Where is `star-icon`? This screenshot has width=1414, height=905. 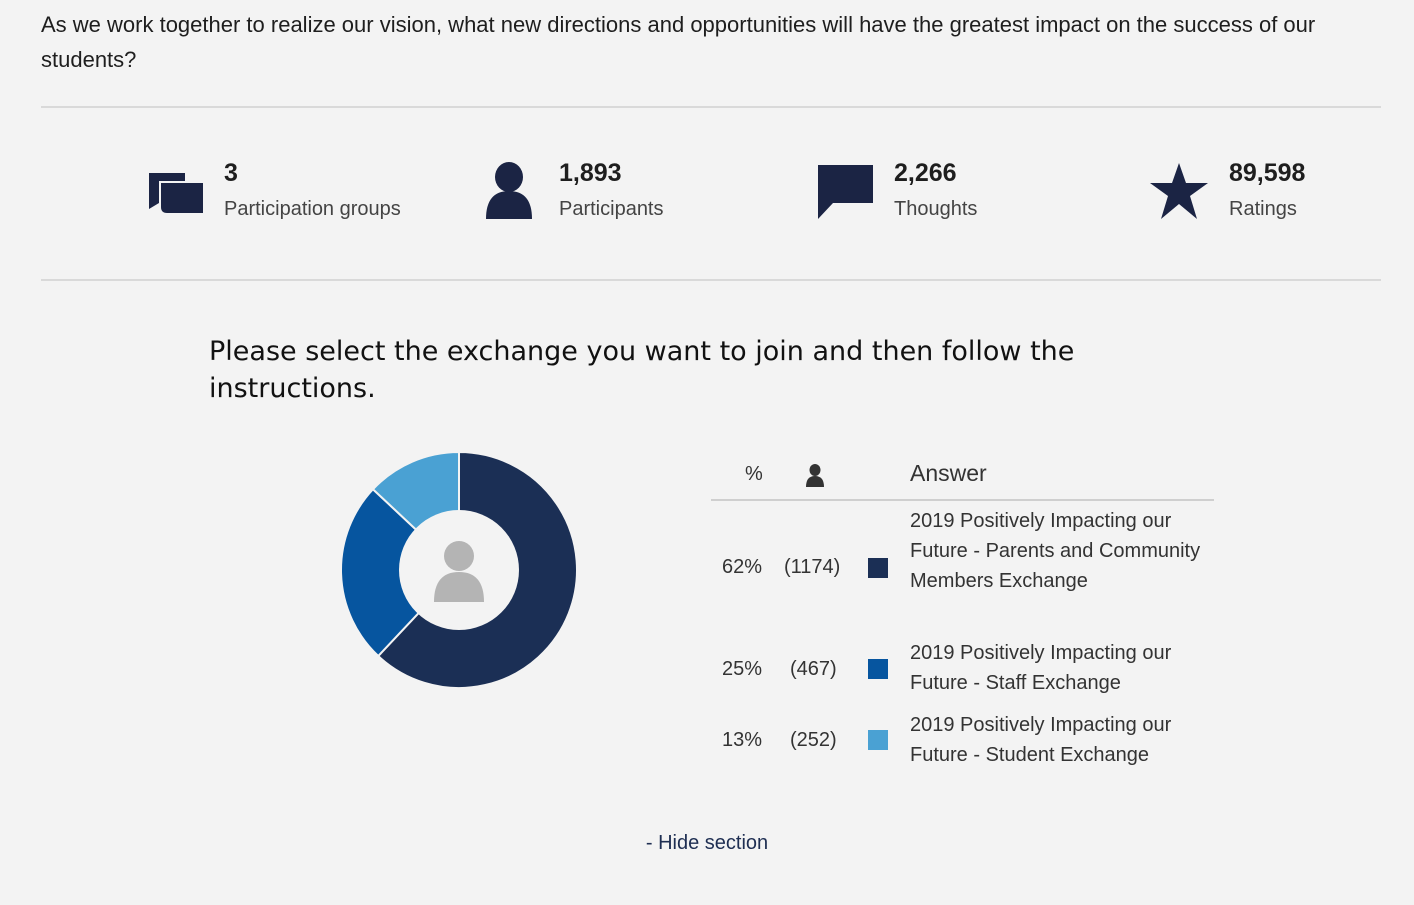 star-icon is located at coordinates (1181, 190).